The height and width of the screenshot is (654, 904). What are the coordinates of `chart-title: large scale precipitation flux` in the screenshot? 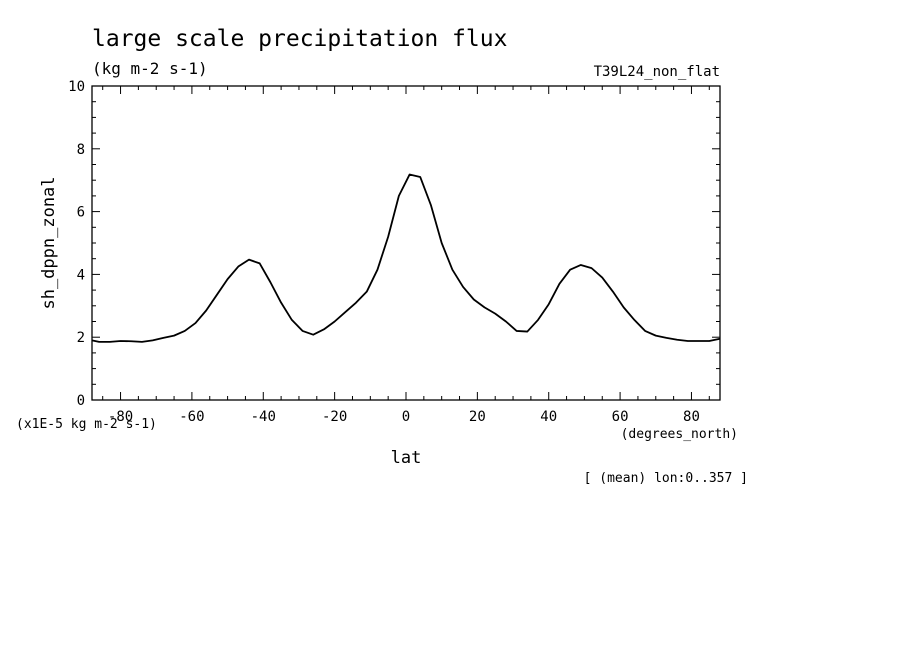 It's located at (299, 39).